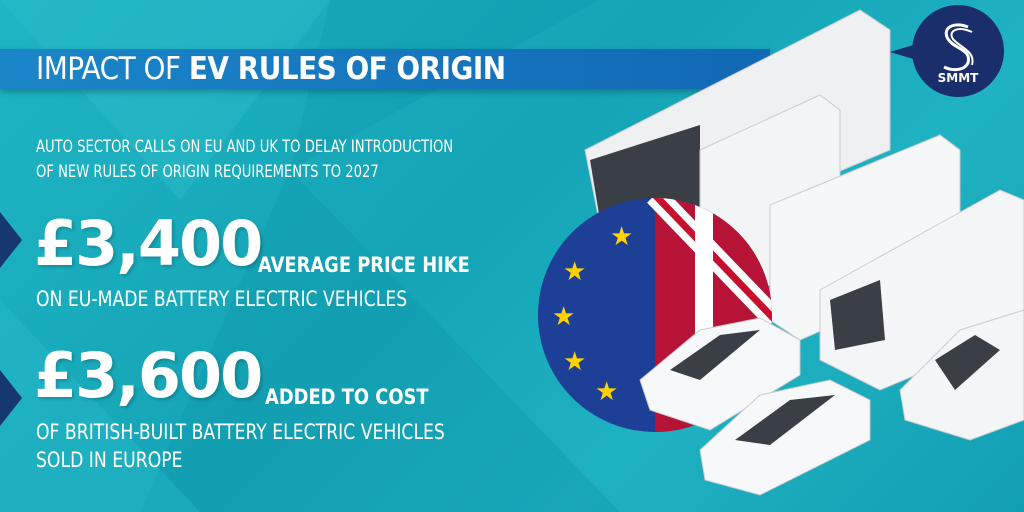  Describe the element at coordinates (148, 375) in the screenshot. I see `stat-value-uk: £3,600` at that location.